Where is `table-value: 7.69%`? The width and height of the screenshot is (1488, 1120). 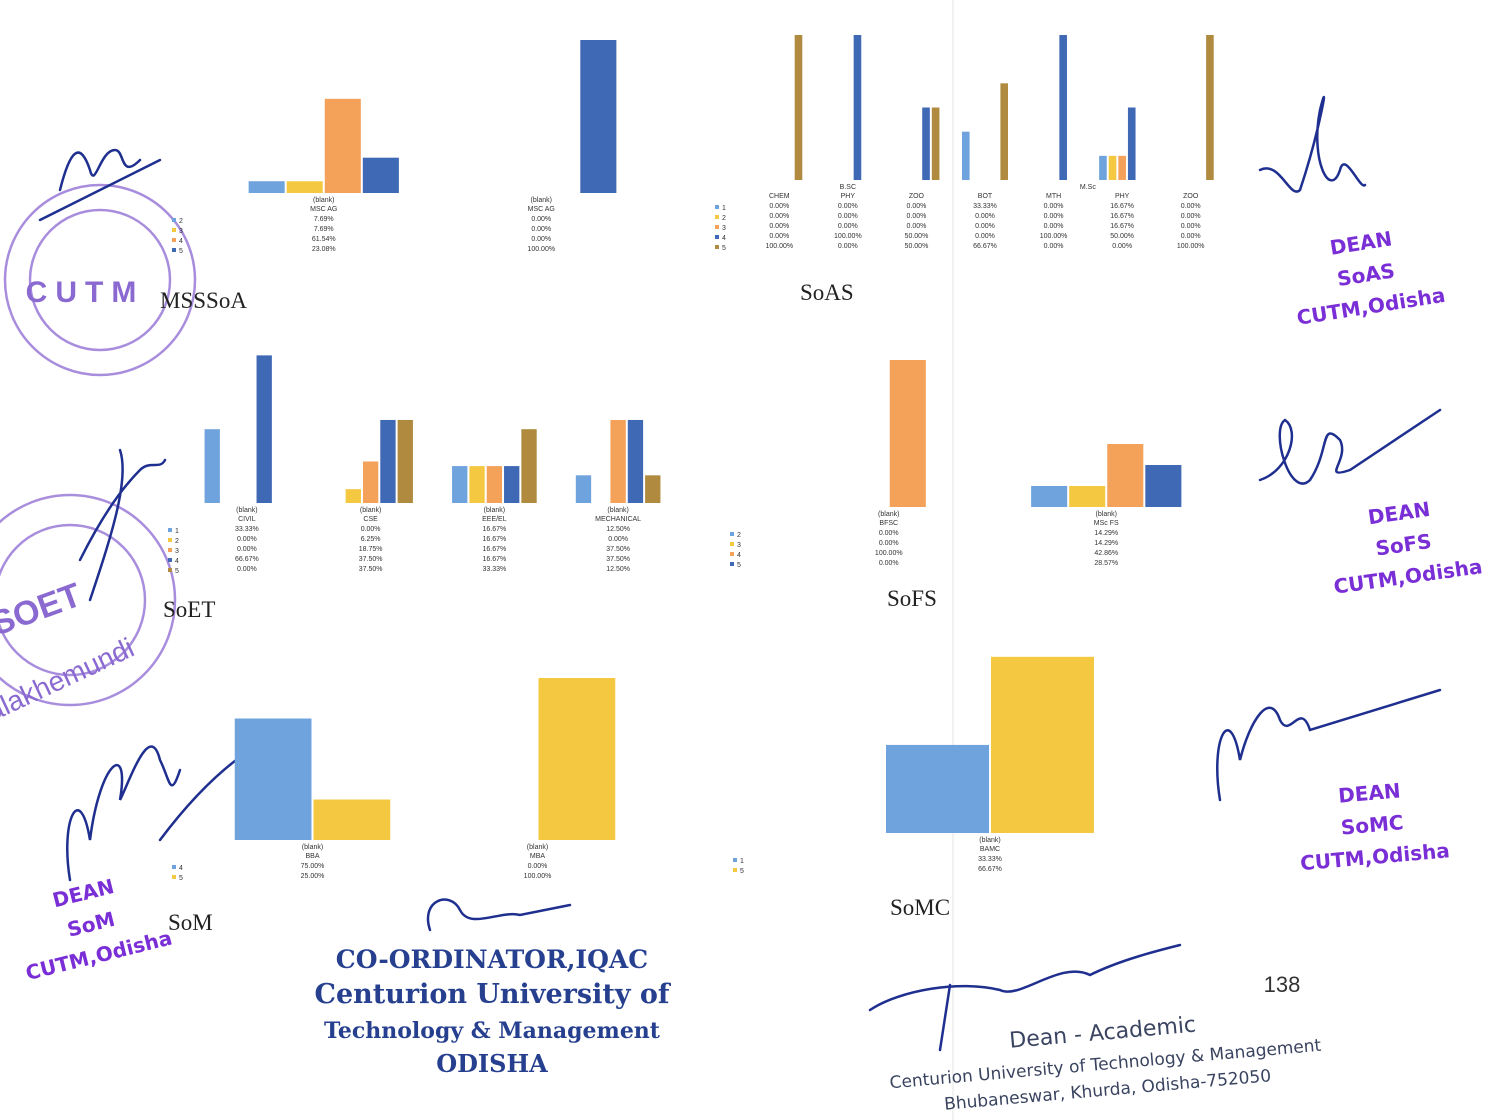 table-value: 7.69% is located at coordinates (324, 219).